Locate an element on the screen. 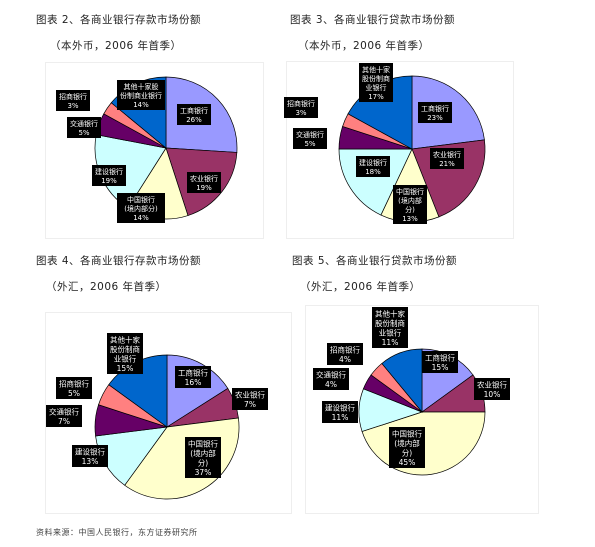 The width and height of the screenshot is (595, 547). slice-label-text: 10% is located at coordinates (492, 394).